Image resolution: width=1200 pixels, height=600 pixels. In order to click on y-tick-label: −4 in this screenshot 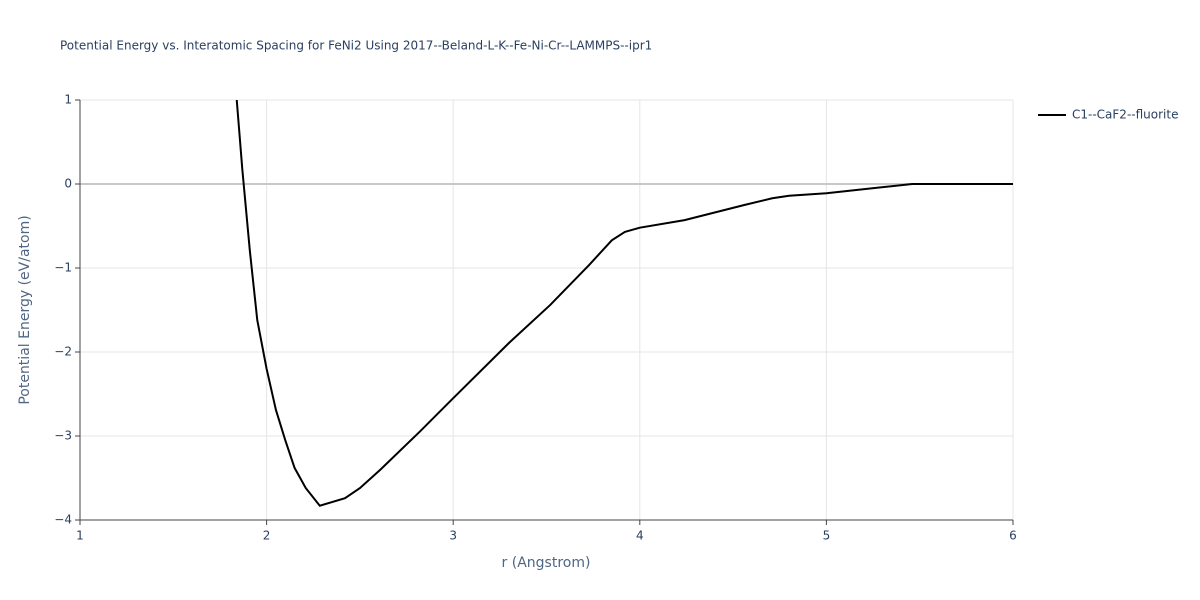, I will do `click(63, 520)`.